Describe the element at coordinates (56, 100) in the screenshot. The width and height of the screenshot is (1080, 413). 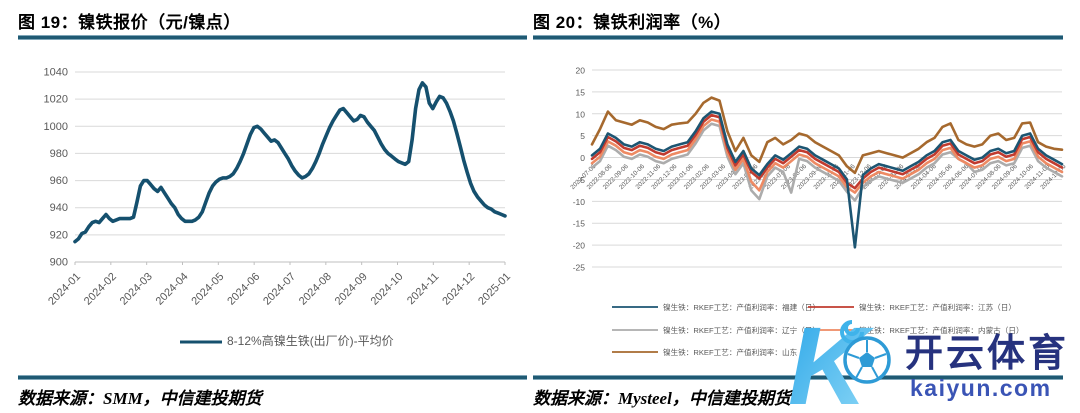
I see `y-tick-label: 1020` at that location.